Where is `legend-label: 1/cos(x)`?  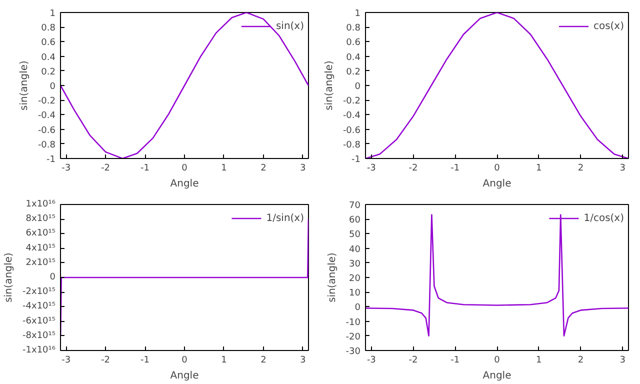 legend-label: 1/cos(x) is located at coordinates (604, 218).